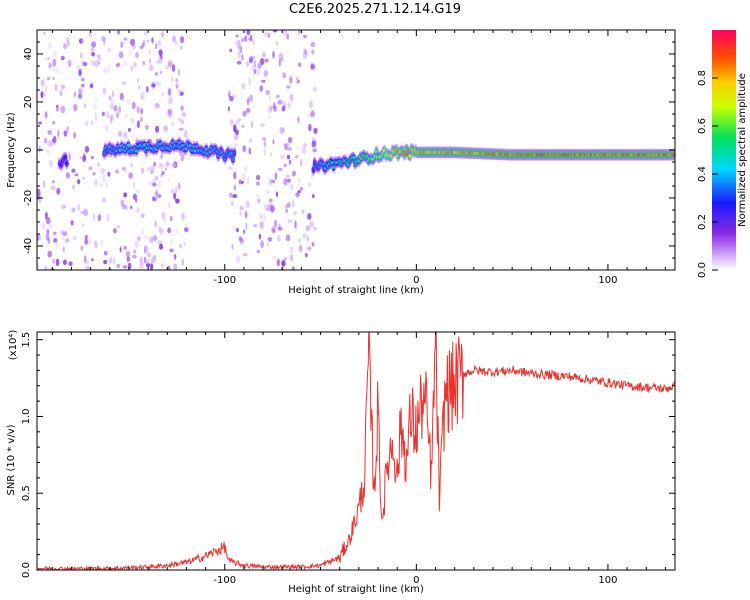 This screenshot has height=600, width=750. What do you see at coordinates (702, 222) in the screenshot?
I see `colorbar-tick-label: 0.2` at bounding box center [702, 222].